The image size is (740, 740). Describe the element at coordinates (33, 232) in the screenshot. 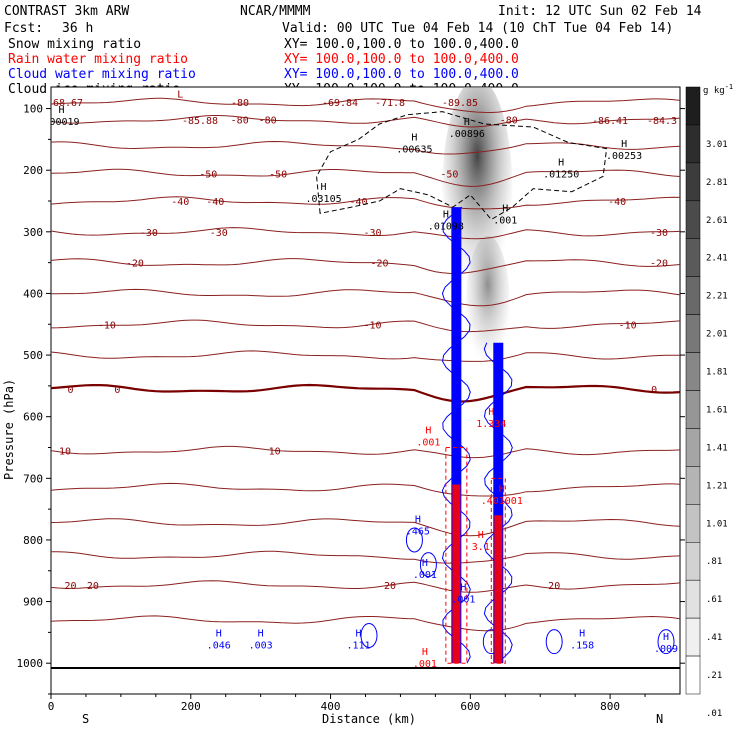

I see `y-tick-label: 300` at that location.